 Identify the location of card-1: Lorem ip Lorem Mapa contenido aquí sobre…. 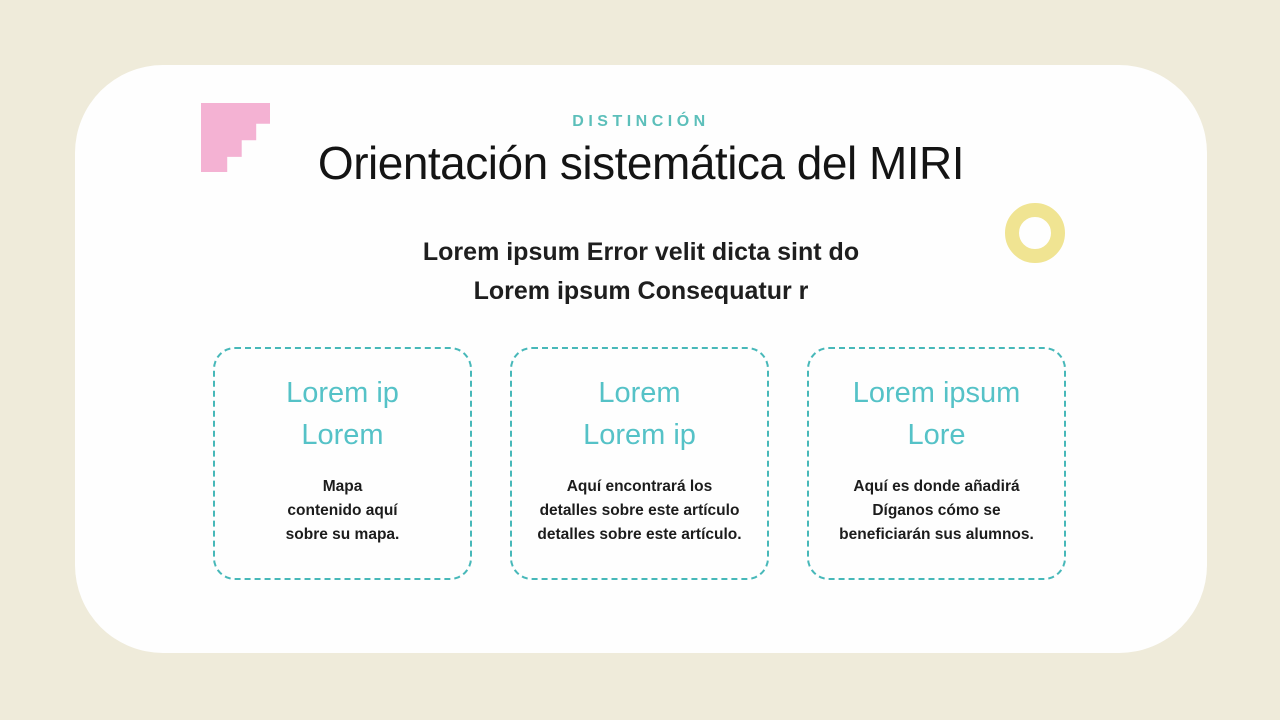
(342, 463).